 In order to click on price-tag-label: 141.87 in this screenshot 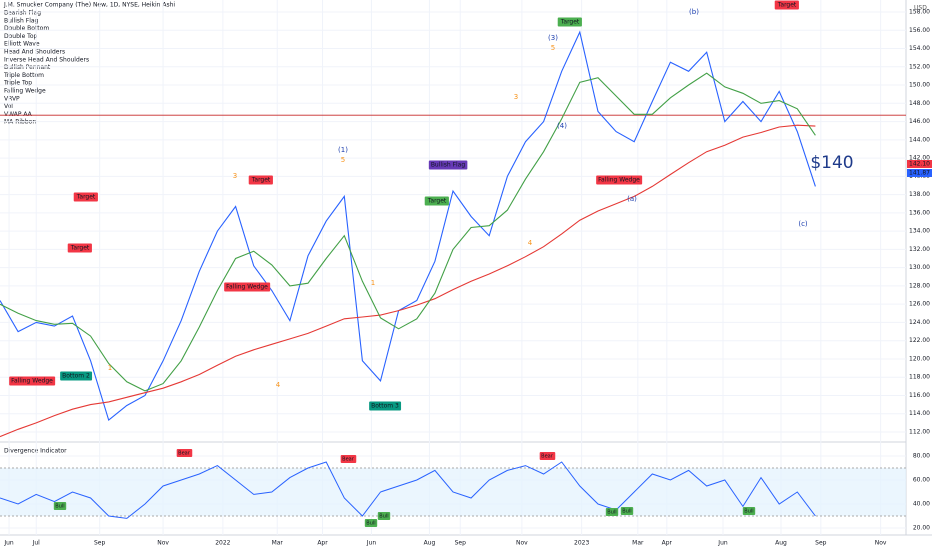, I will do `click(919, 173)`.